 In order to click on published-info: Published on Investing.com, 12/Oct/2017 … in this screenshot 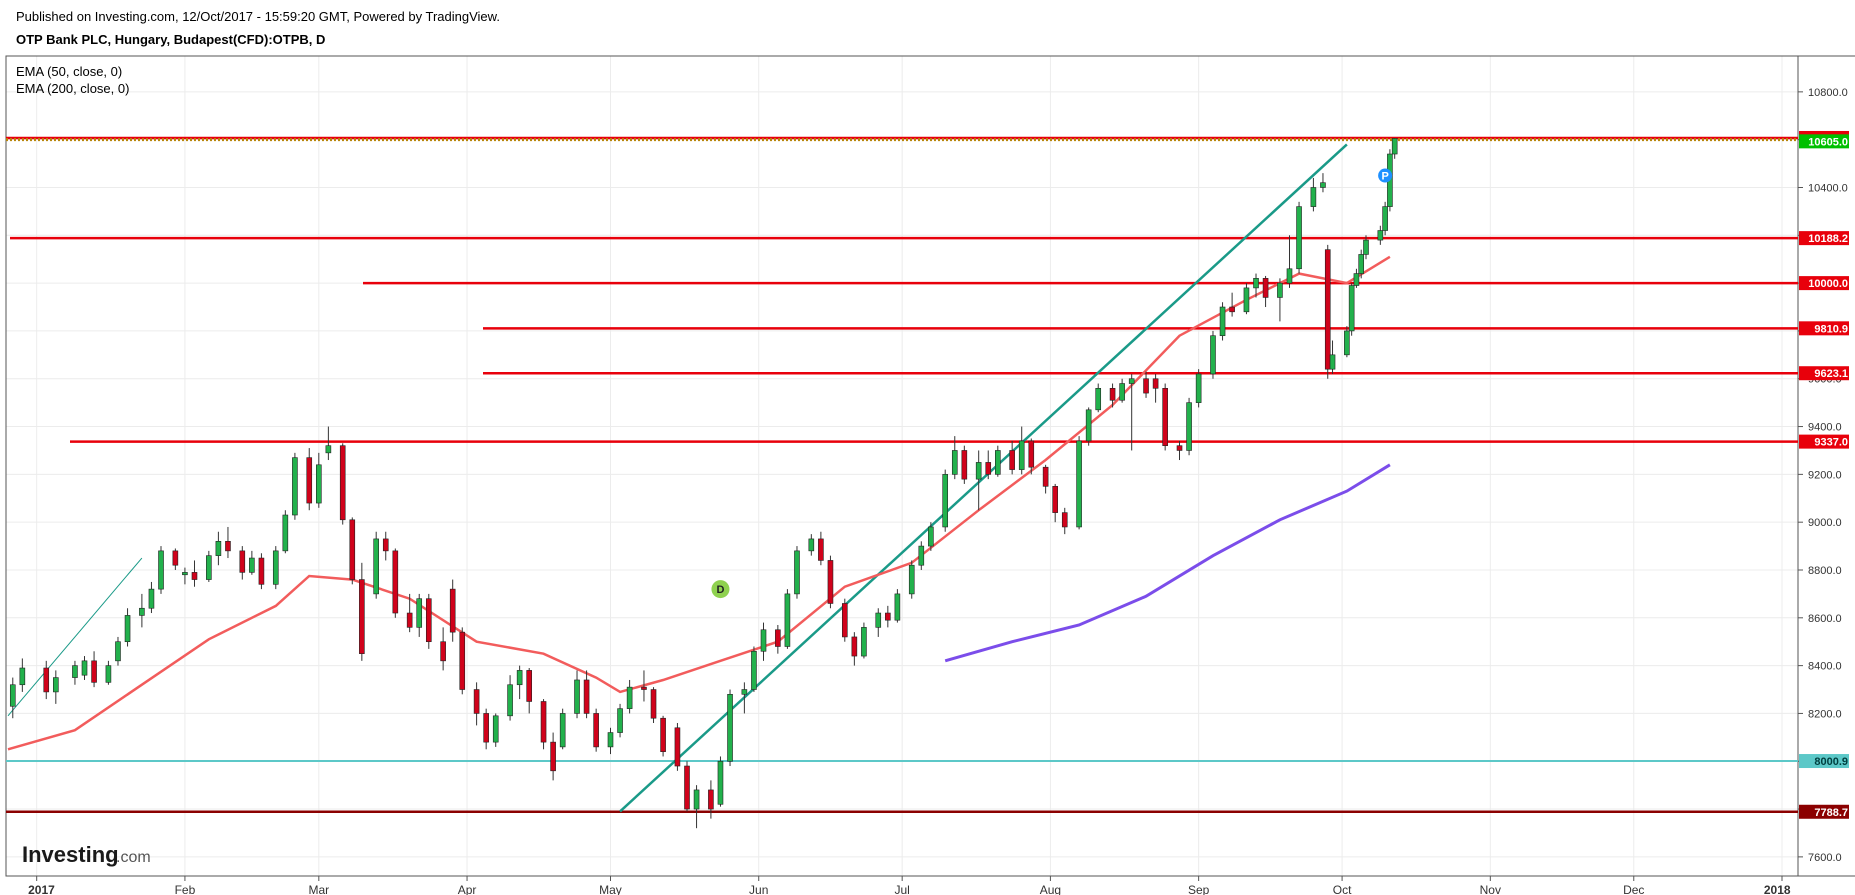, I will do `click(258, 16)`.